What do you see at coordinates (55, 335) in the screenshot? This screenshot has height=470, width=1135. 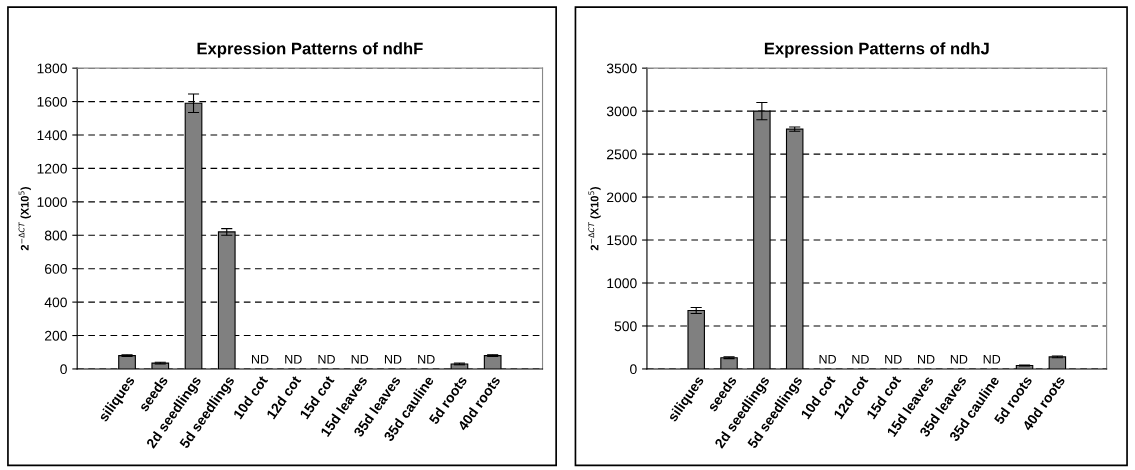 I see `y-tick-label: 200` at bounding box center [55, 335].